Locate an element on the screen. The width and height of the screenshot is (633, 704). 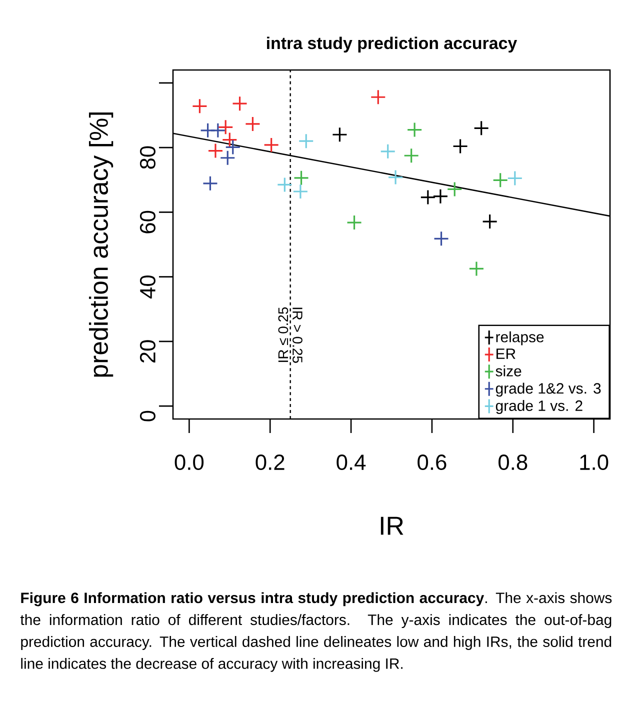
y-tick-label: 60 is located at coordinates (148, 222).